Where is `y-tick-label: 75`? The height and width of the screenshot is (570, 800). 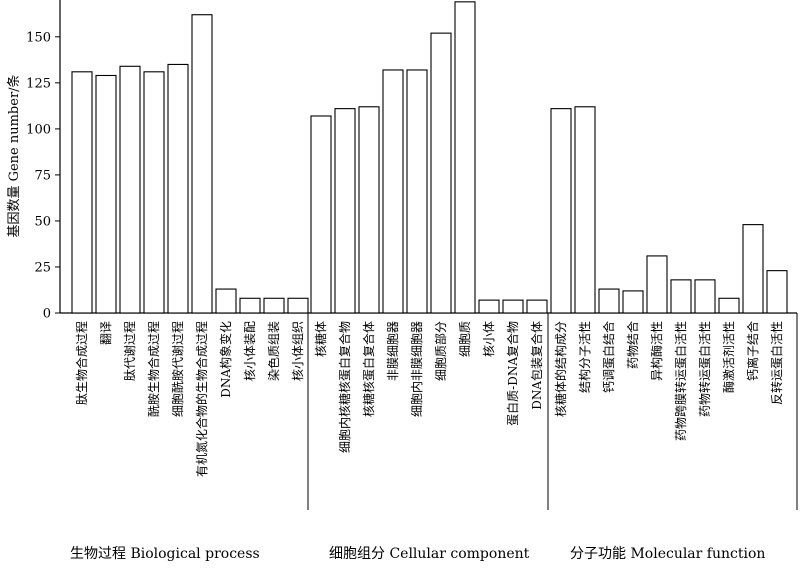 y-tick-label: 75 is located at coordinates (42, 175).